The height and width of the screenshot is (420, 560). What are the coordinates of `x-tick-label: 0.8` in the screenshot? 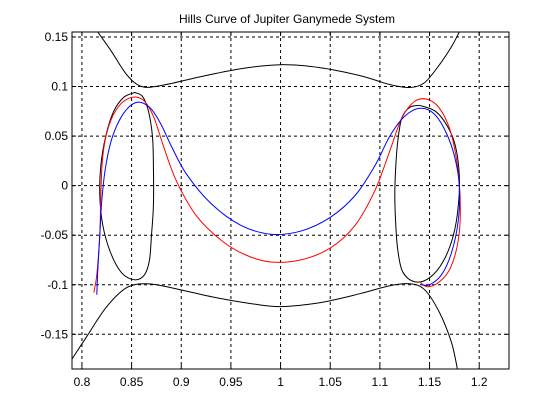 It's located at (82, 382).